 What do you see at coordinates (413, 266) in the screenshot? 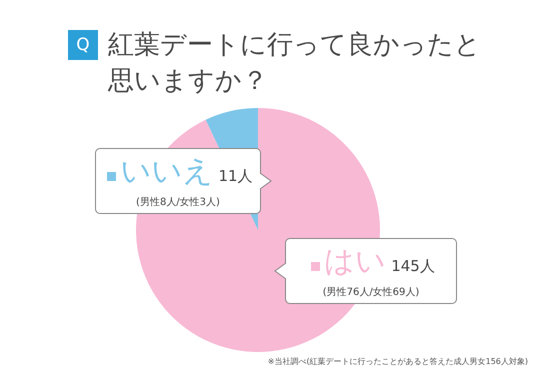
I see `data-label: 145人` at bounding box center [413, 266].